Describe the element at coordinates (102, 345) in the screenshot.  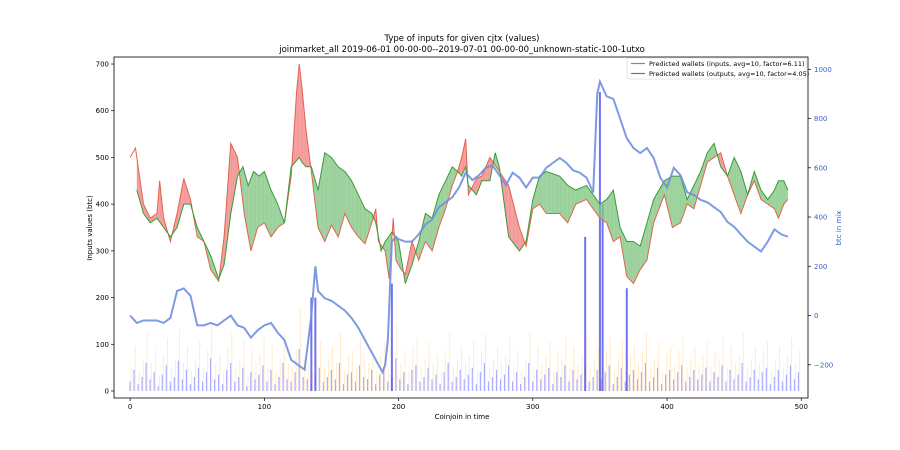
I see `y-tick-label: 100` at that location.